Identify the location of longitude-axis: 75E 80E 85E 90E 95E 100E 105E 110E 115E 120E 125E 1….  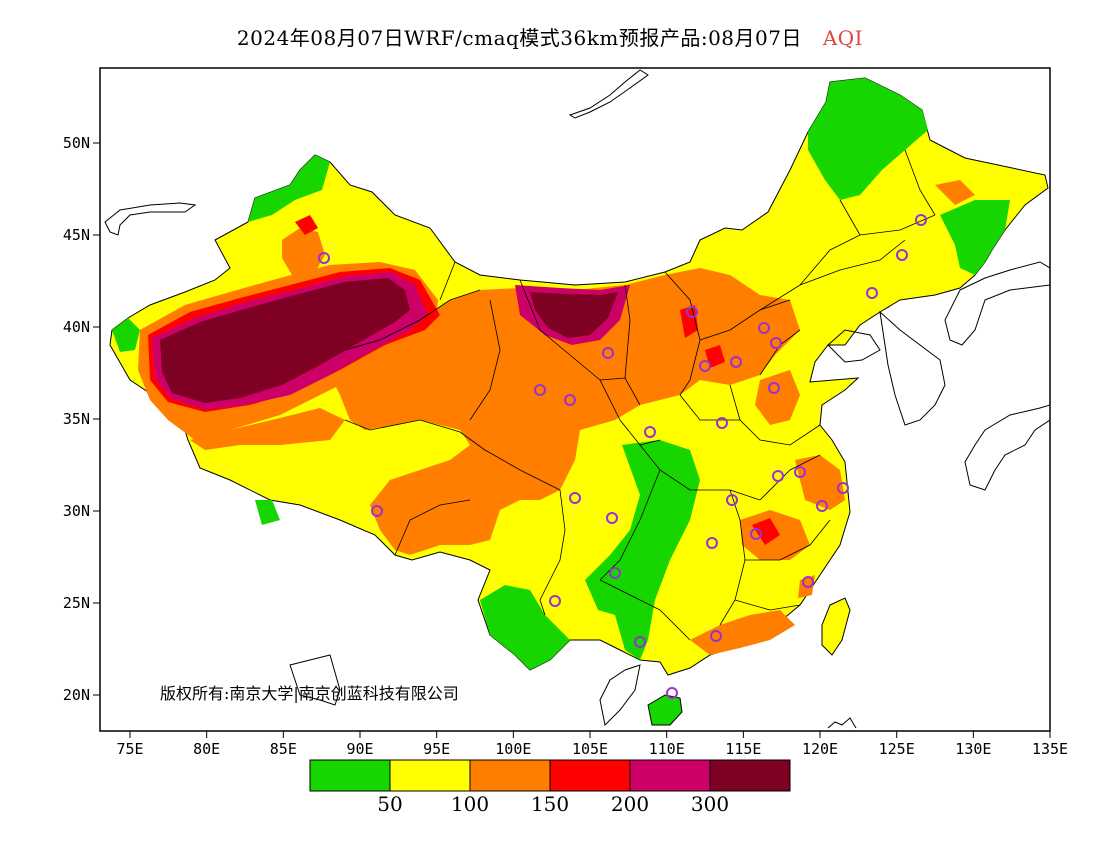
(592, 744).